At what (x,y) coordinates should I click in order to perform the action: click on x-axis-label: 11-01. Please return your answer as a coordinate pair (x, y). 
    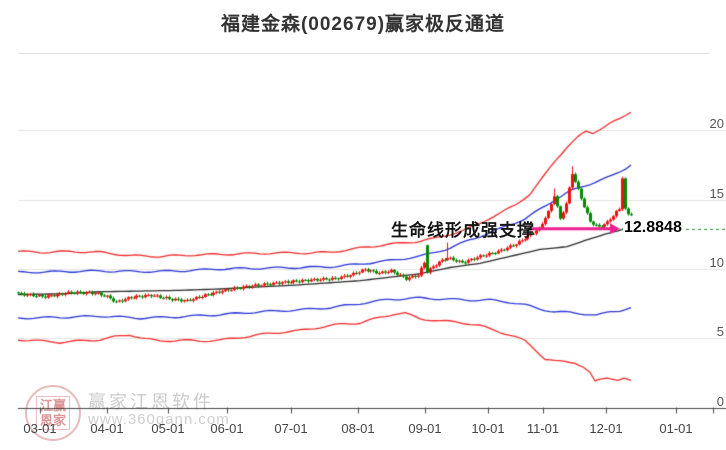
    Looking at the image, I should click on (543, 428).